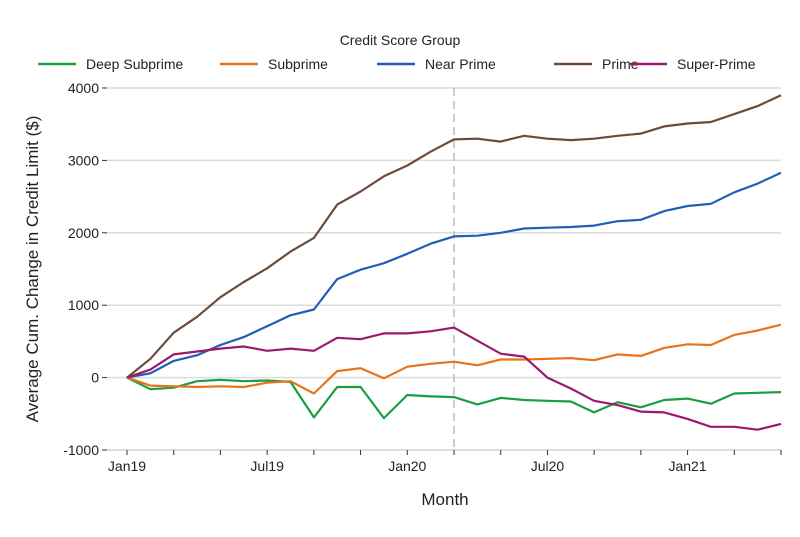  What do you see at coordinates (687, 466) in the screenshot?
I see `x-tick-label: Jan21` at bounding box center [687, 466].